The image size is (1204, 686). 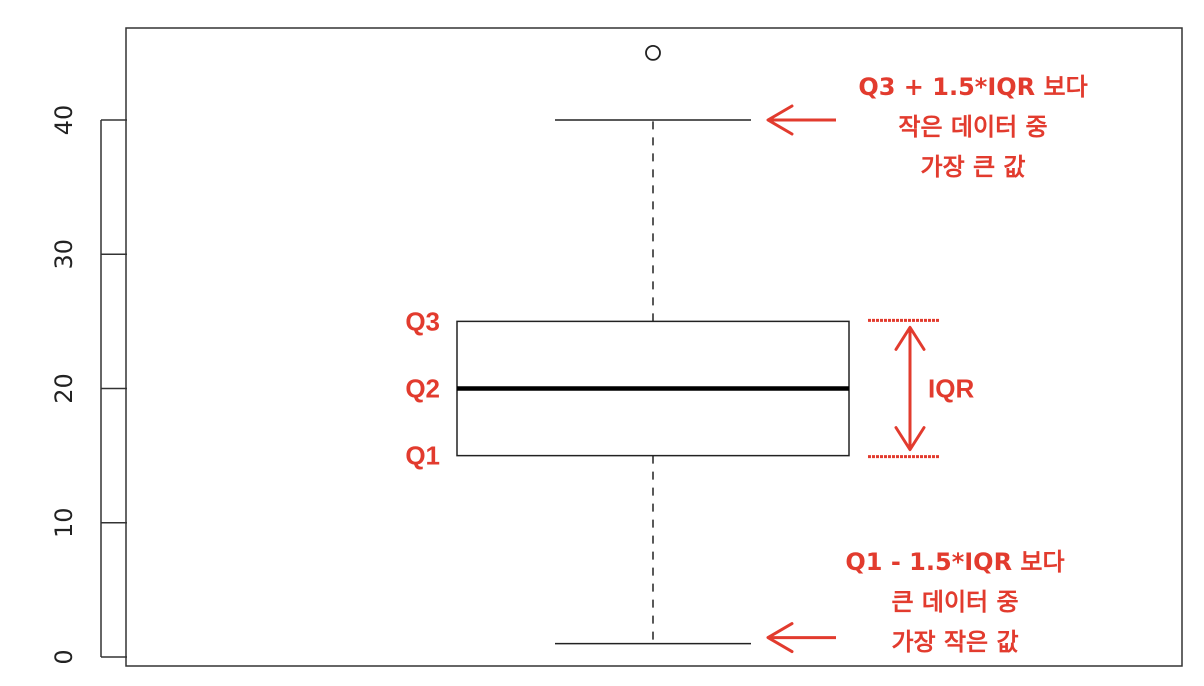 What do you see at coordinates (422, 456) in the screenshot?
I see `q1-label: Q1` at bounding box center [422, 456].